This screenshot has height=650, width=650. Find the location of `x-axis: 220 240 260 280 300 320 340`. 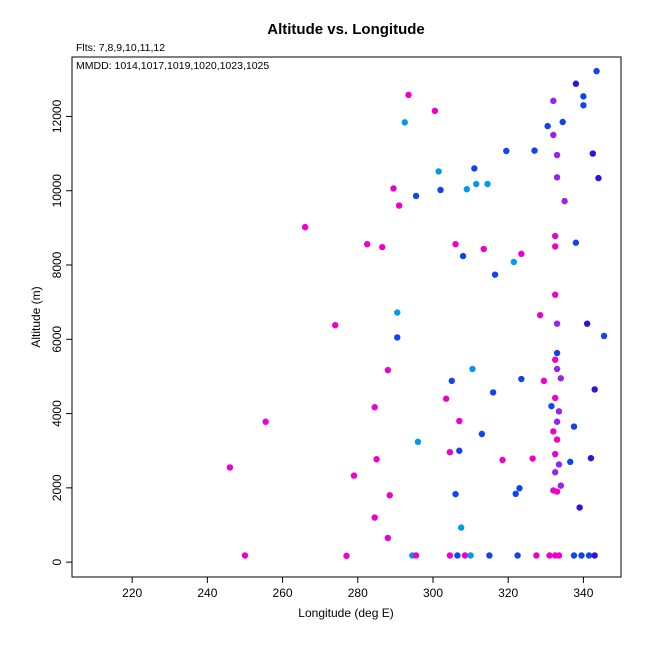

x-axis: 220 240 260 280 300 320 340 is located at coordinates (358, 588).